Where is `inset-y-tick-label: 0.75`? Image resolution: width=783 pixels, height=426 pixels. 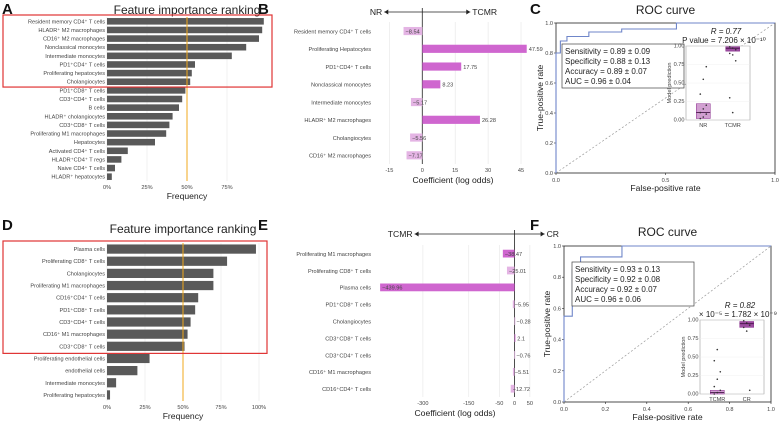 inset-y-tick-label: 0.75 is located at coordinates (679, 65).